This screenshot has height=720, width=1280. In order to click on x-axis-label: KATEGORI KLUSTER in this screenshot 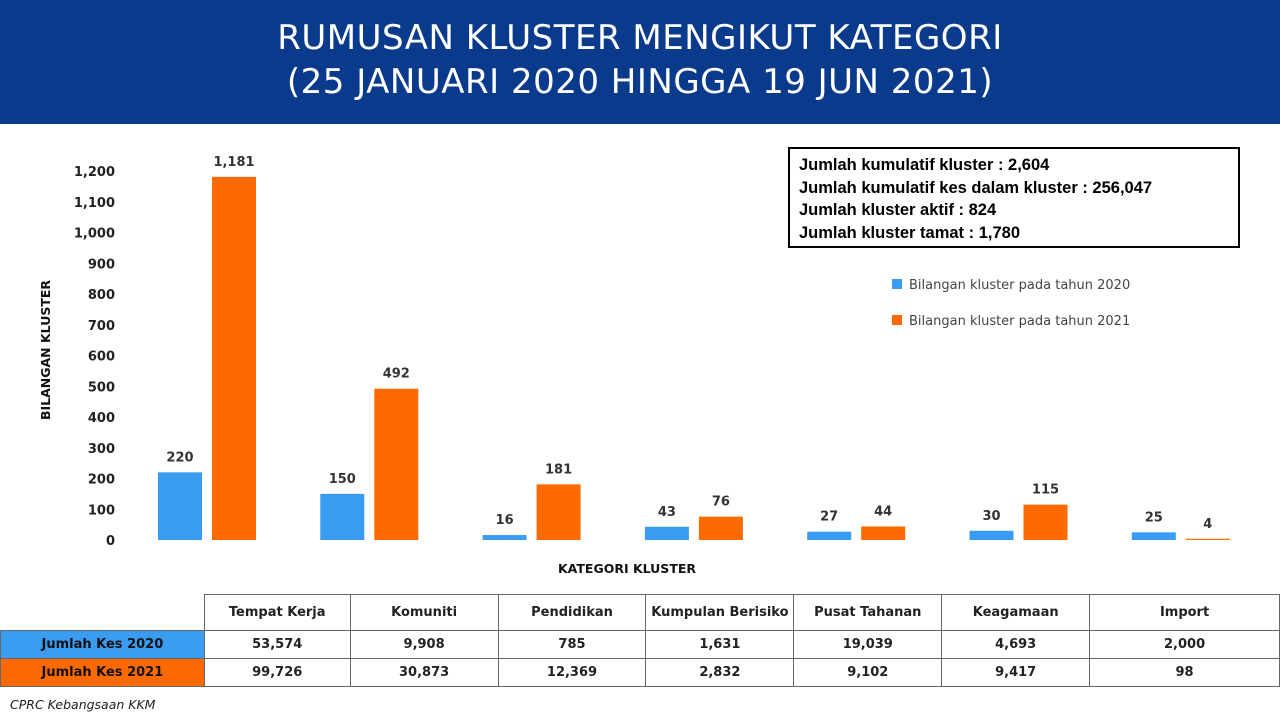, I will do `click(627, 568)`.